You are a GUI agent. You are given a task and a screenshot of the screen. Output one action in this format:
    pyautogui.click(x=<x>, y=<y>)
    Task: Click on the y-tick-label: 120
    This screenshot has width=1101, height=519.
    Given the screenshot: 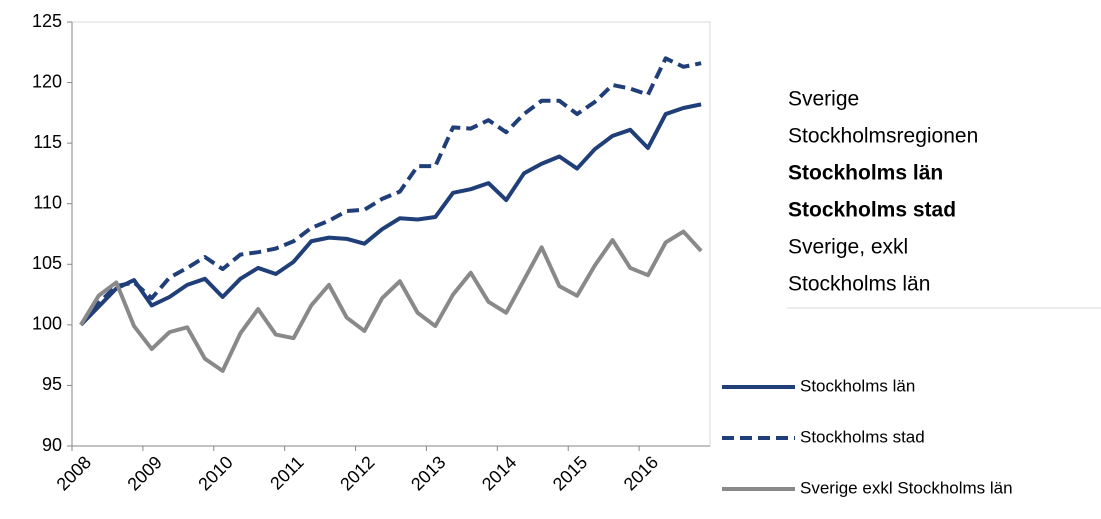 What is the action you would take?
    pyautogui.click(x=47, y=81)
    